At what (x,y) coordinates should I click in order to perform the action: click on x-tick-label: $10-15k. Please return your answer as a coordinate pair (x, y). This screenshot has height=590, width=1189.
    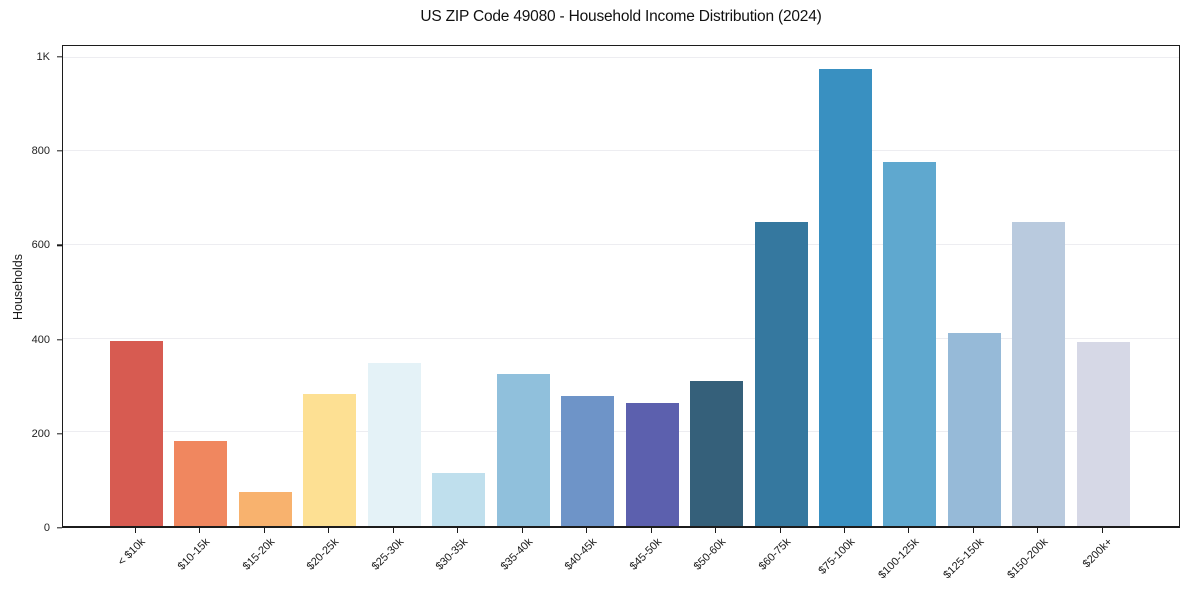
    Looking at the image, I should click on (193, 554).